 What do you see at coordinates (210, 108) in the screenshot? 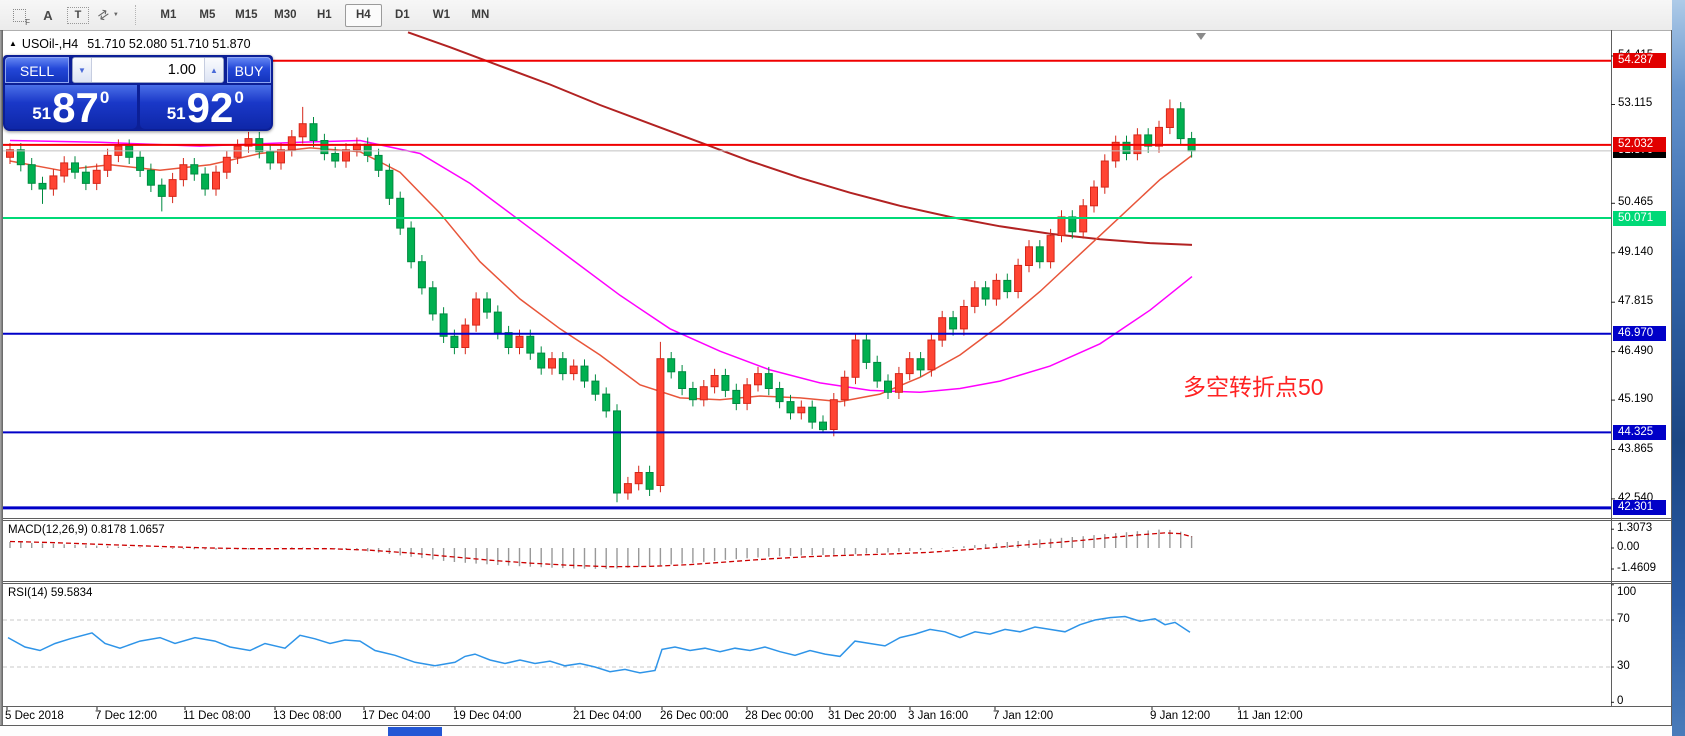
I see `buy-price-pips: 92` at bounding box center [210, 108].